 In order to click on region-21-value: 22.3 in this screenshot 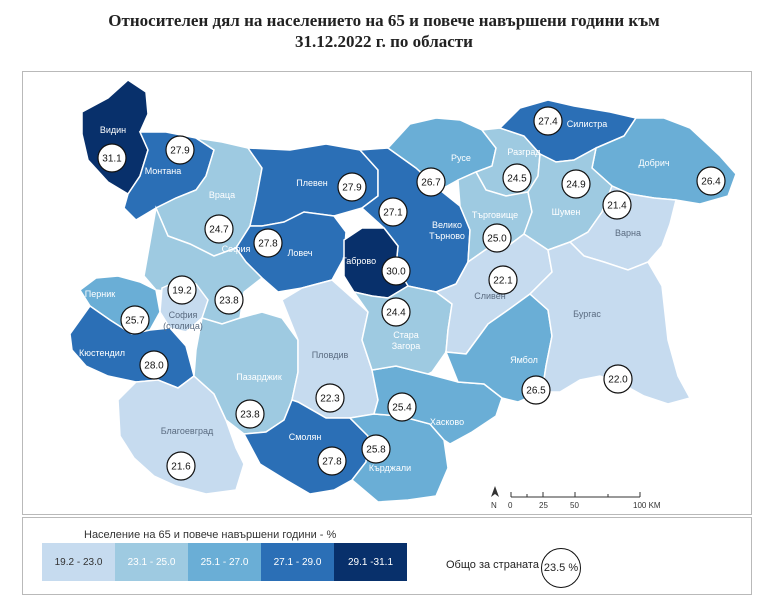, I will do `click(330, 399)`.